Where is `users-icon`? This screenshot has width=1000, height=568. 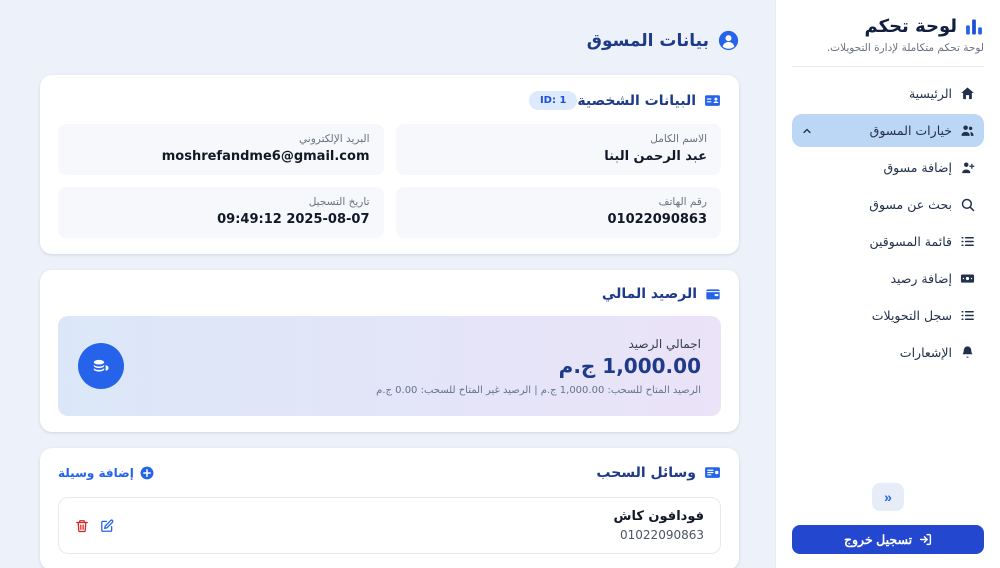 users-icon is located at coordinates (967, 130).